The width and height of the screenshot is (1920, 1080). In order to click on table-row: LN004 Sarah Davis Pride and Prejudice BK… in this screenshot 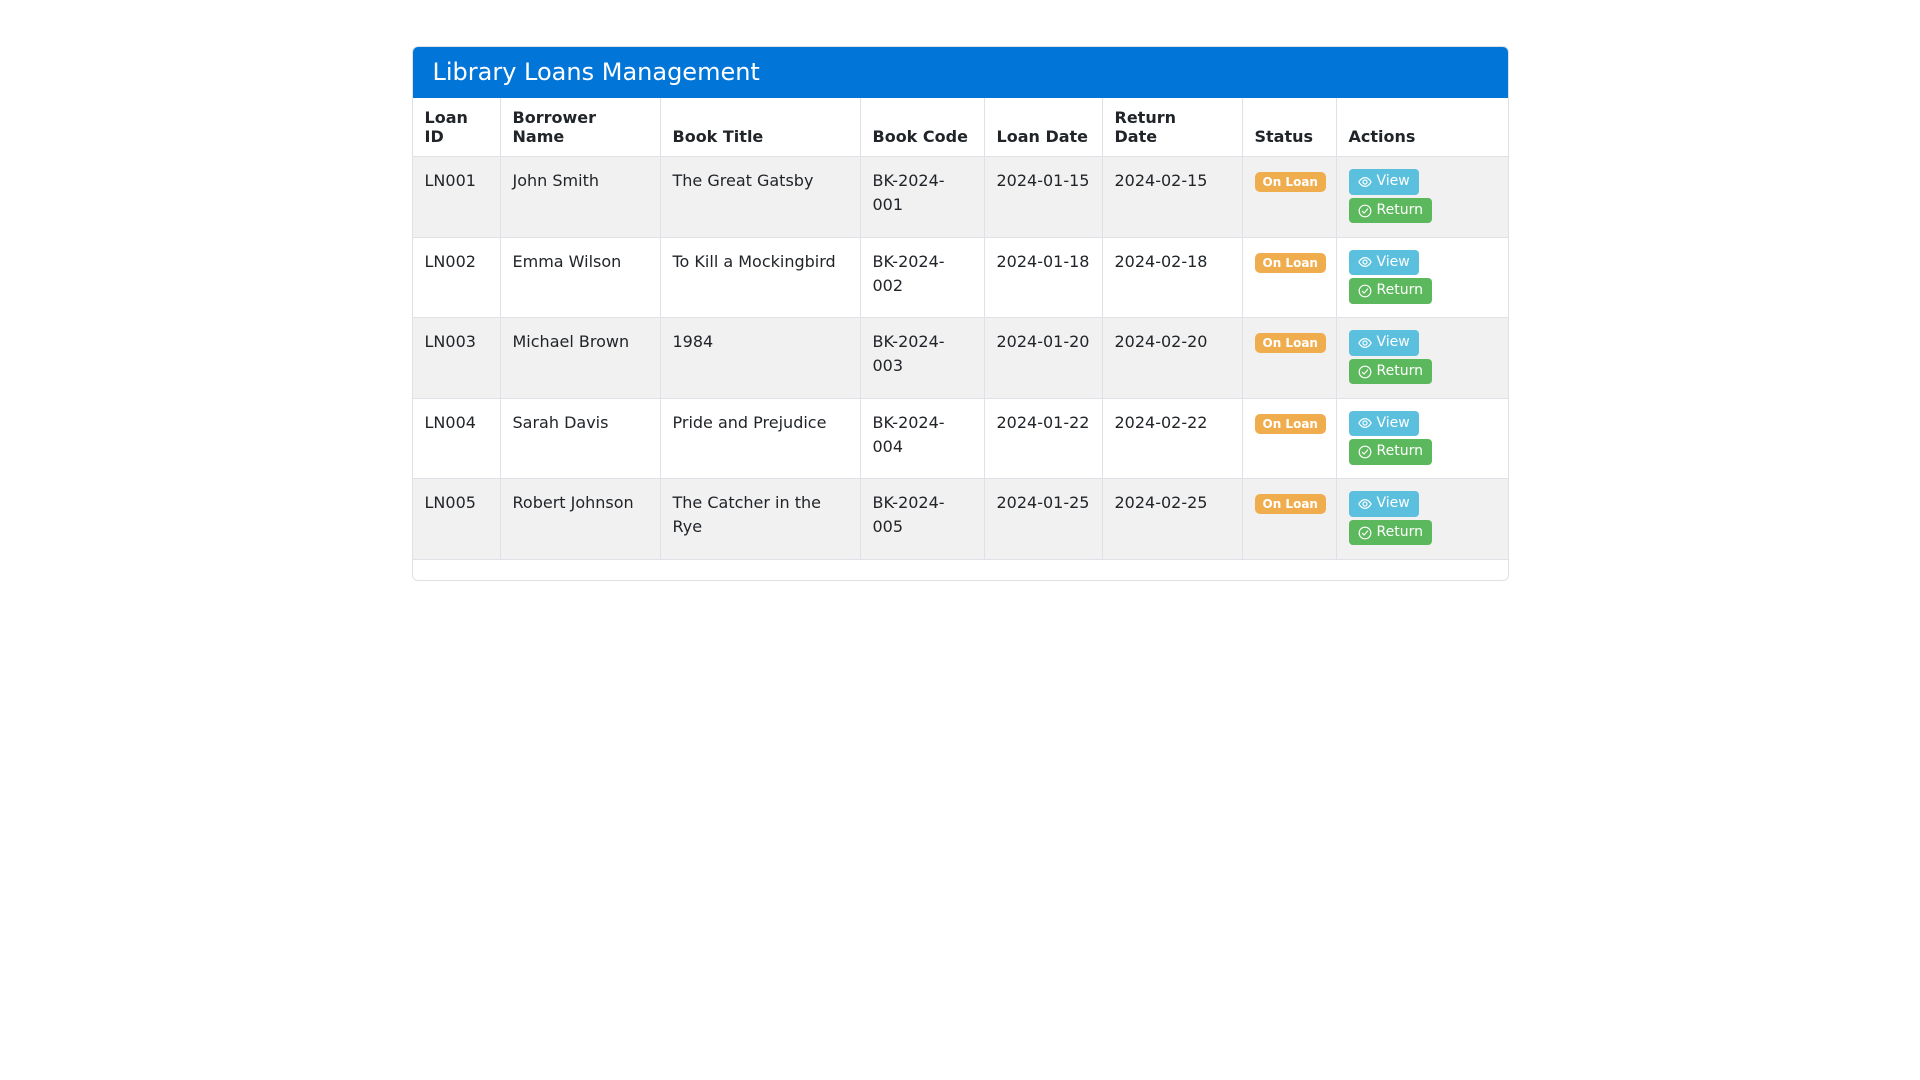, I will do `click(960, 439)`.